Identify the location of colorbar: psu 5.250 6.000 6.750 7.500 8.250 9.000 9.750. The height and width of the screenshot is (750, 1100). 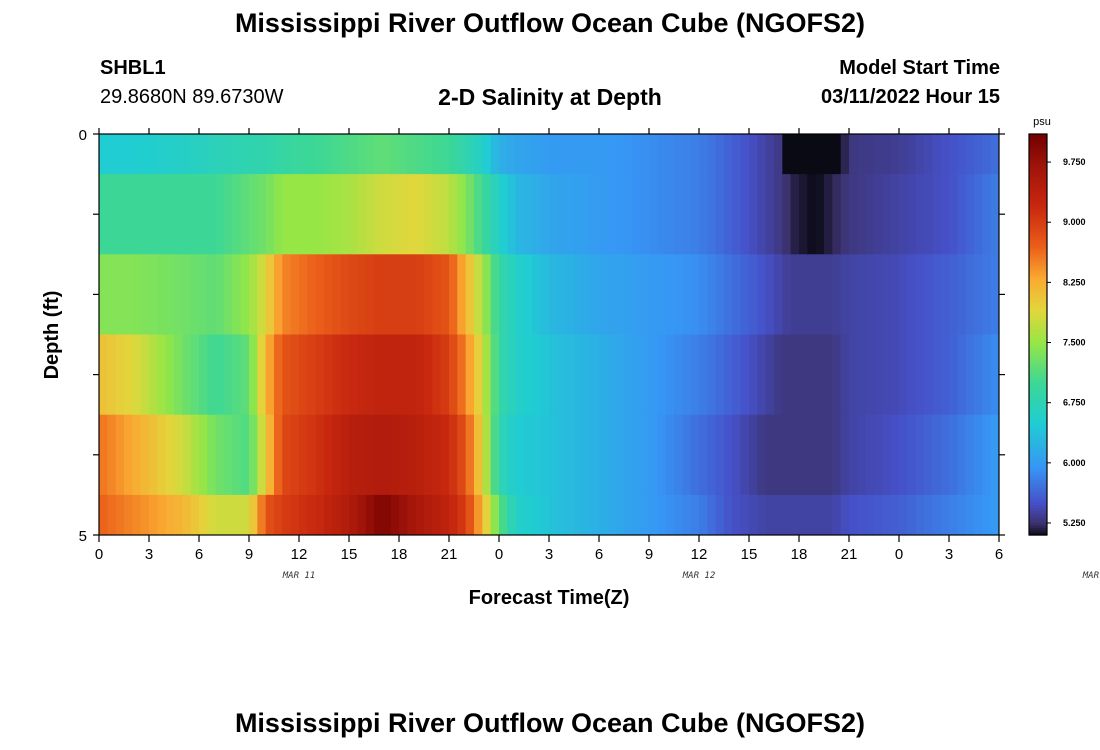
(1057, 326).